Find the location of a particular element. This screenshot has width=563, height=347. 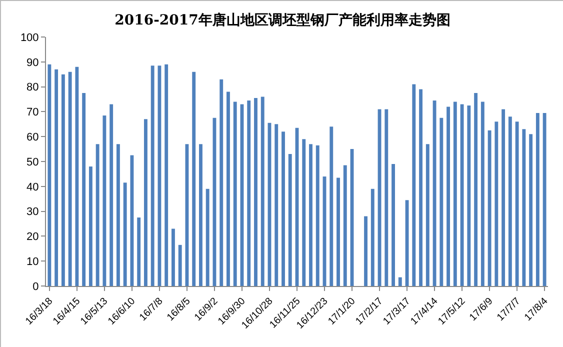

y-tick-label: 20 is located at coordinates (32, 237).